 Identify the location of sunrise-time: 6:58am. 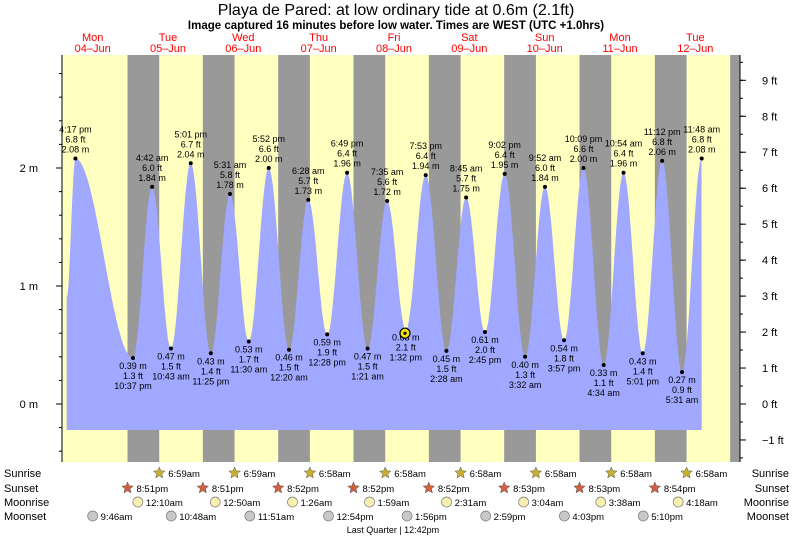
(335, 474).